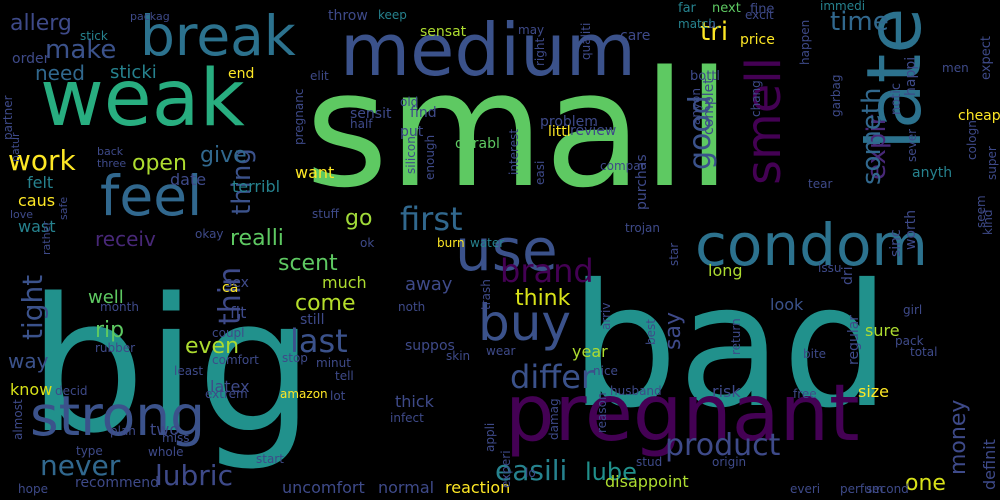 The image size is (1000, 500). Describe the element at coordinates (60, 73) in the screenshot. I see `word-need: need` at that location.